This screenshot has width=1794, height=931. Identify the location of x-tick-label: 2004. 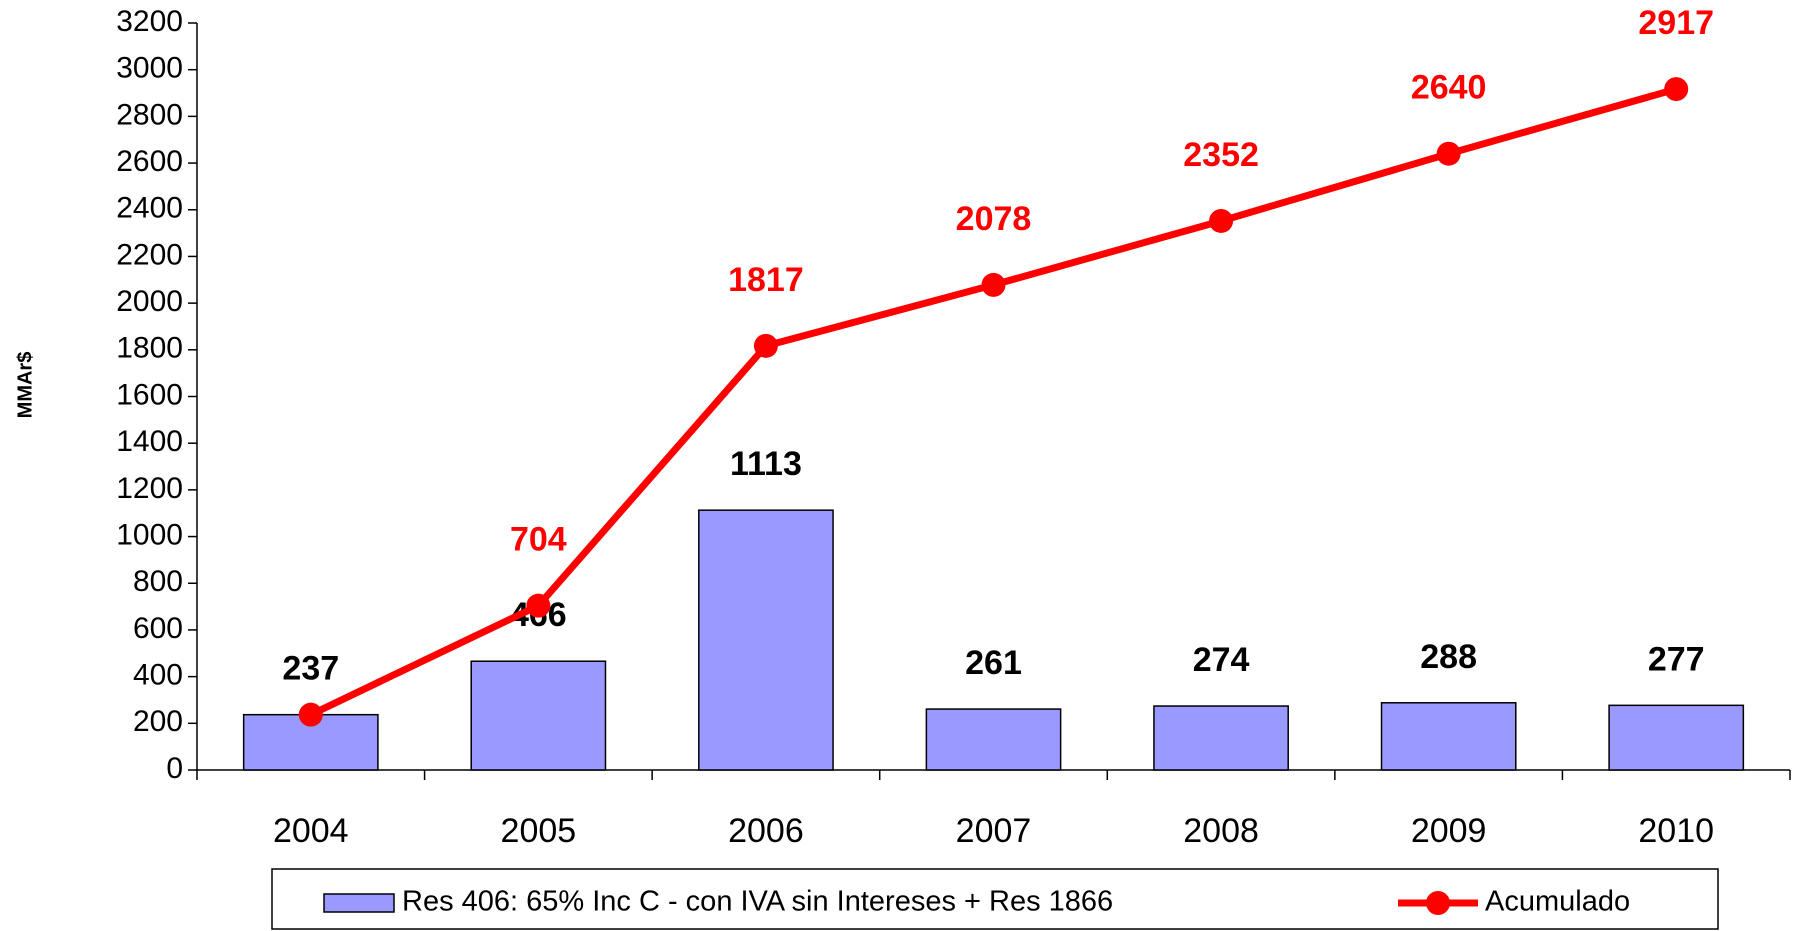
(311, 831).